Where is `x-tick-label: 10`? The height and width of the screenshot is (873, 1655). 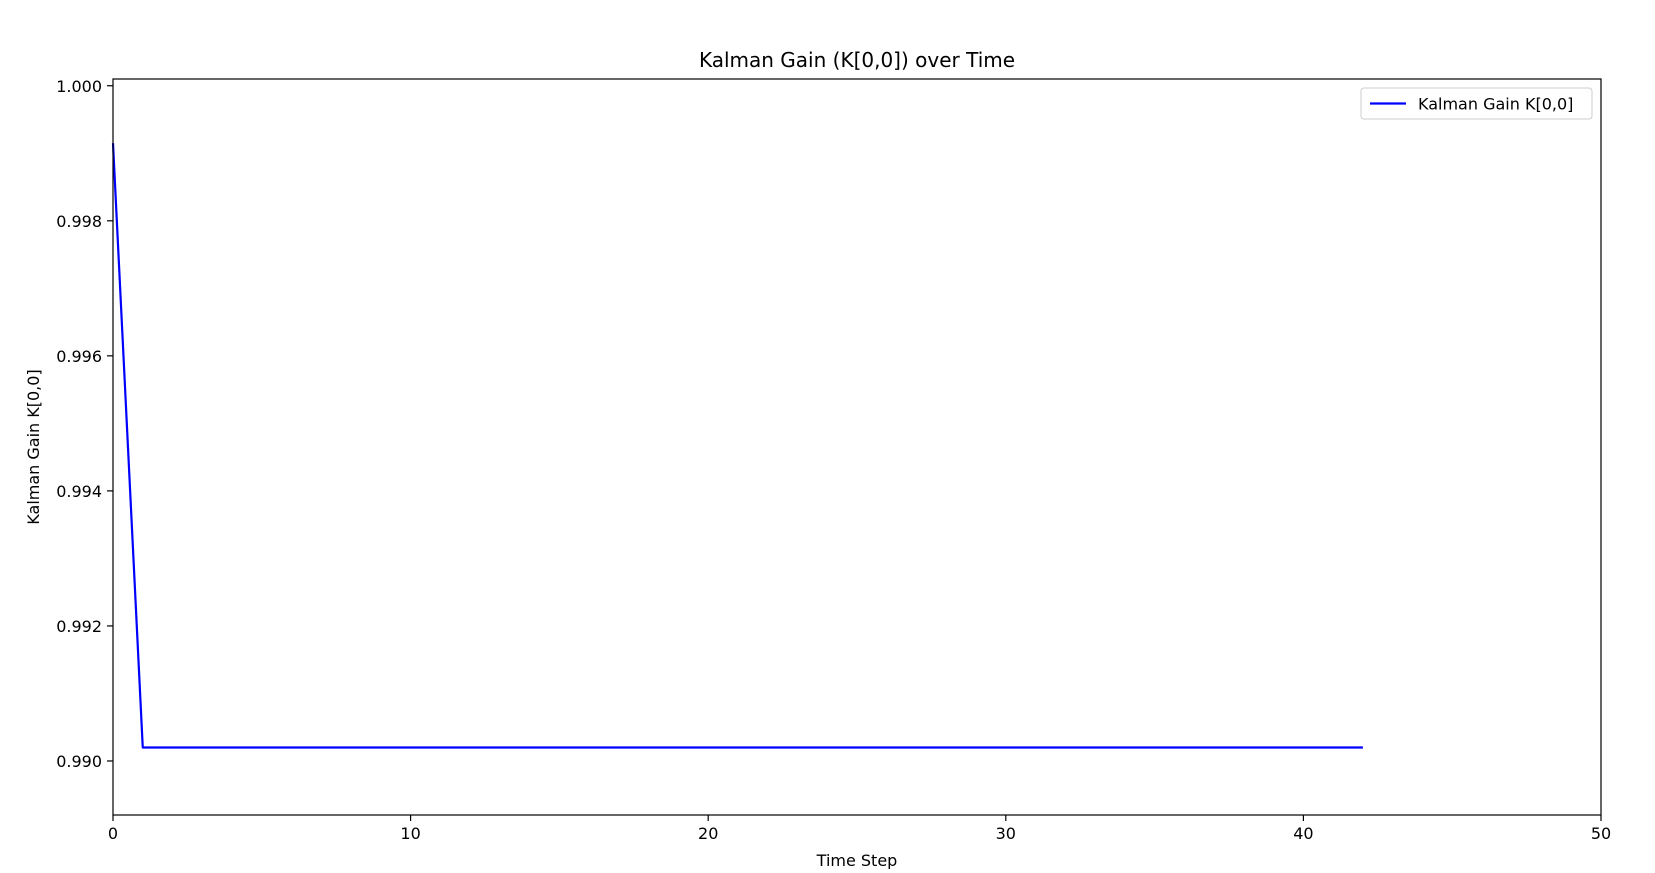 x-tick-label: 10 is located at coordinates (410, 833).